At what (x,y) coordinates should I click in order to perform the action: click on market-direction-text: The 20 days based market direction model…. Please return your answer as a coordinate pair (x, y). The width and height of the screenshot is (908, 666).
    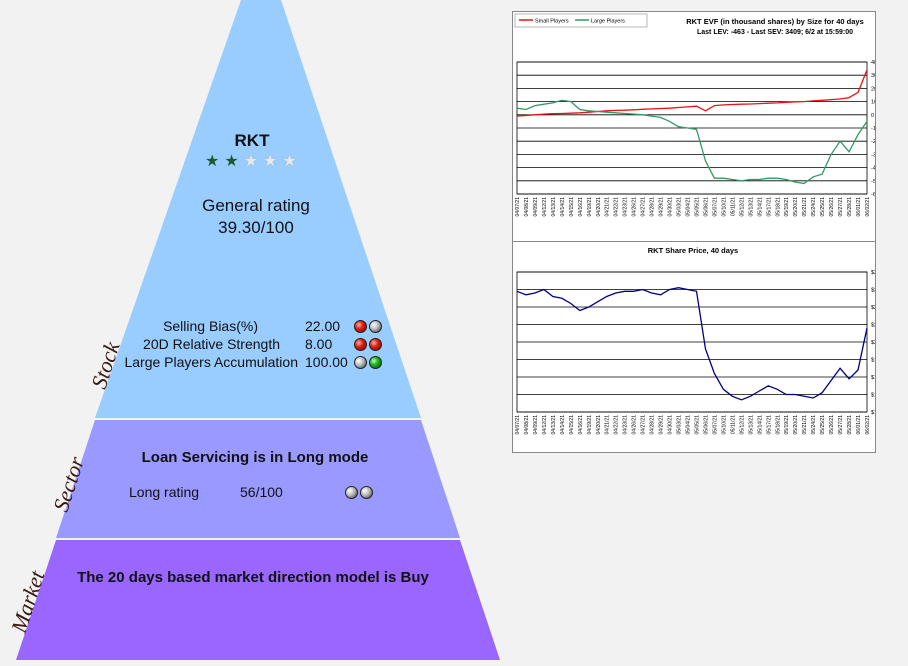
    Looking at the image, I should click on (253, 577).